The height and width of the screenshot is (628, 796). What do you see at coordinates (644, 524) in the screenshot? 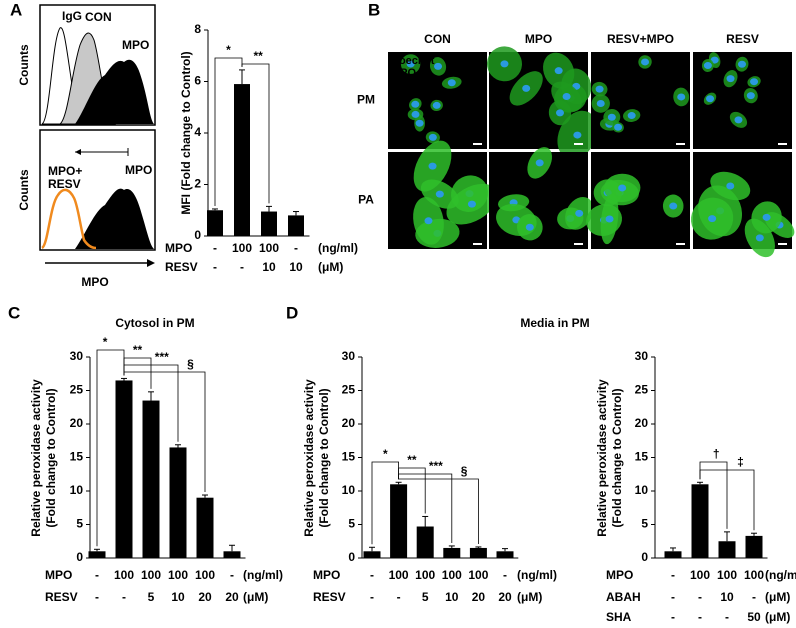
I see `y-tick-label: 5` at bounding box center [644, 524].